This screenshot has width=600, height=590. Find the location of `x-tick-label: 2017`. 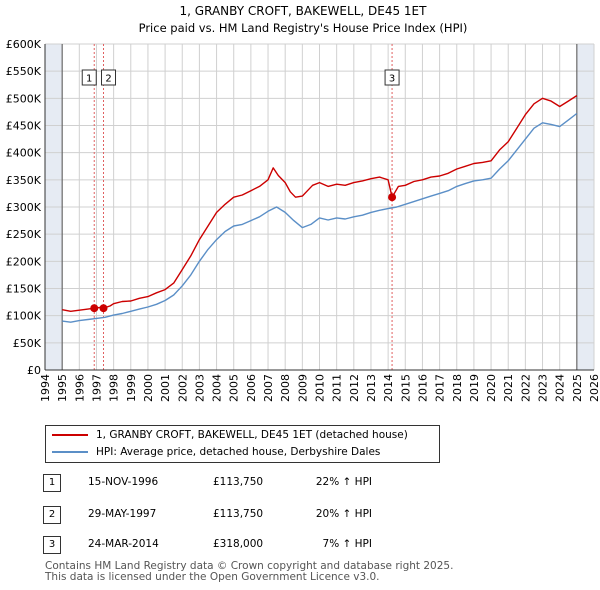

x-tick-label: 2017 is located at coordinates (440, 388).